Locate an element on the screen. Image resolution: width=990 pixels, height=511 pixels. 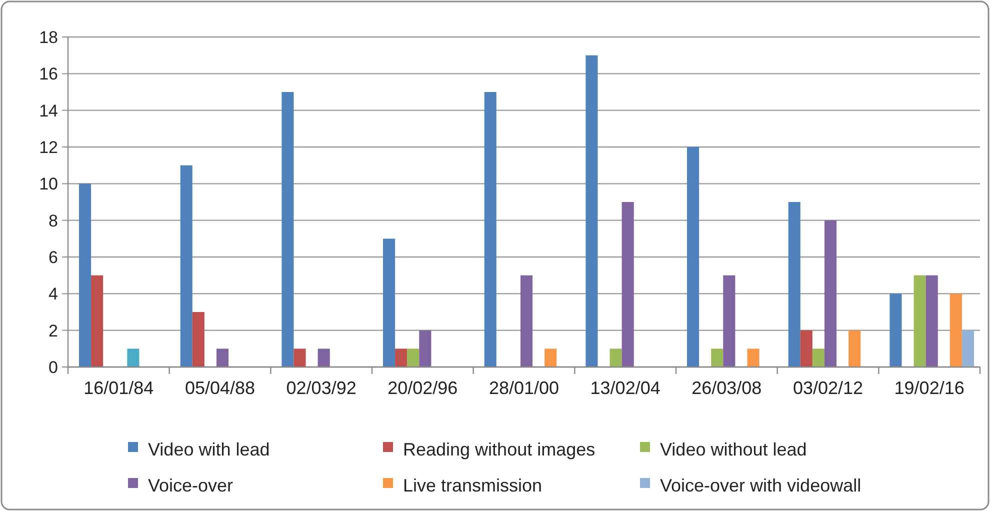
legend-label: Video with lead is located at coordinates (209, 449).